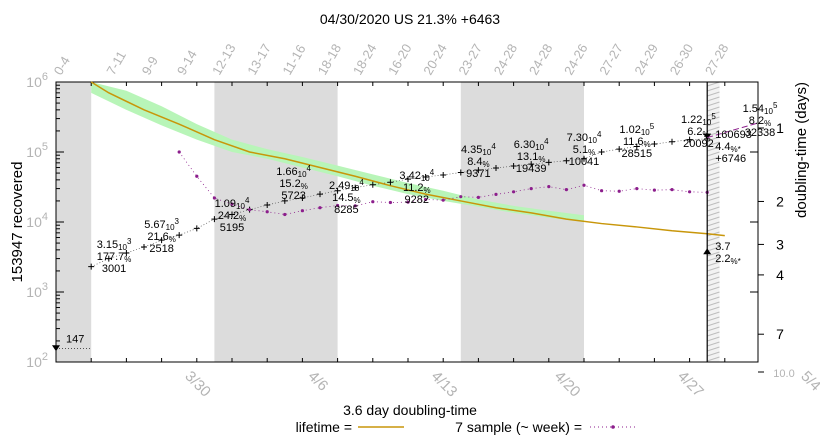  What do you see at coordinates (690, 384) in the screenshot?
I see `x-tick-label: 4/27` at bounding box center [690, 384].